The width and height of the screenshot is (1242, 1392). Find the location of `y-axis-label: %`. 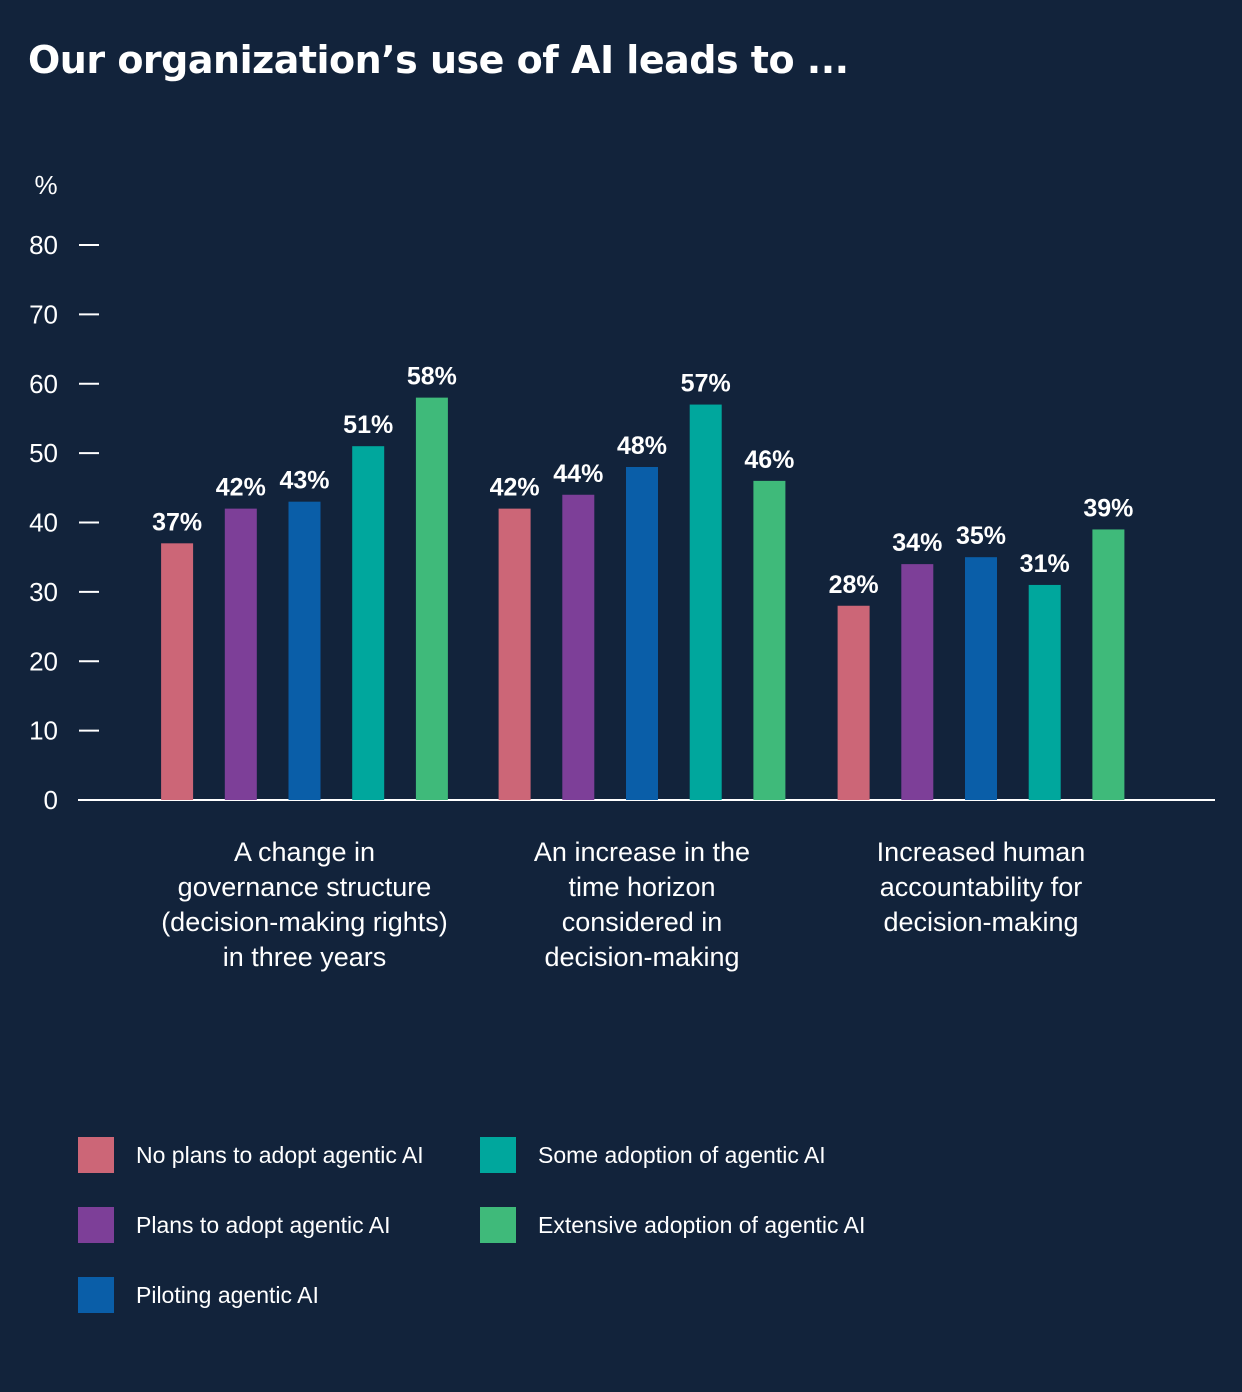

y-axis-label: % is located at coordinates (45, 185).